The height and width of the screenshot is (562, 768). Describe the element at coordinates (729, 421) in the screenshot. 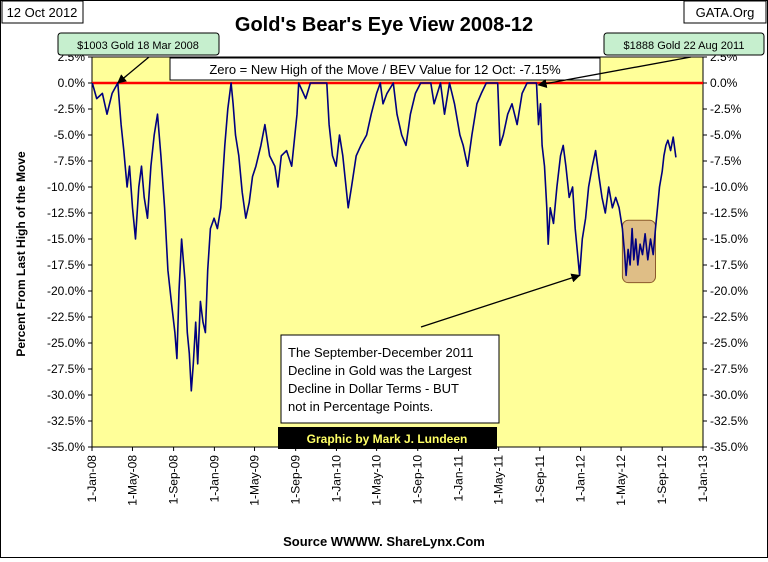

I see `y-tick-label-right: -32.5%` at that location.